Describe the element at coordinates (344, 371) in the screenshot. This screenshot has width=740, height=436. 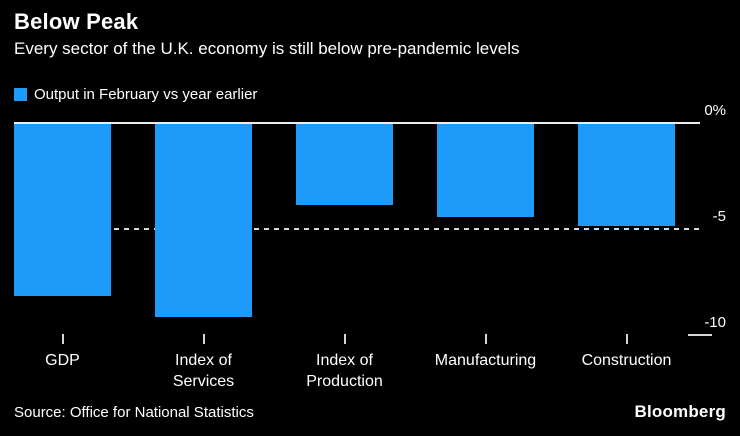
I see `category-label: Index of Production` at that location.